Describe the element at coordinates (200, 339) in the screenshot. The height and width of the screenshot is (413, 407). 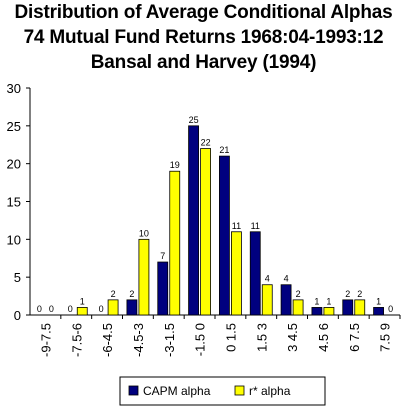
I see `x-tick-label: -1.5 0` at that location.